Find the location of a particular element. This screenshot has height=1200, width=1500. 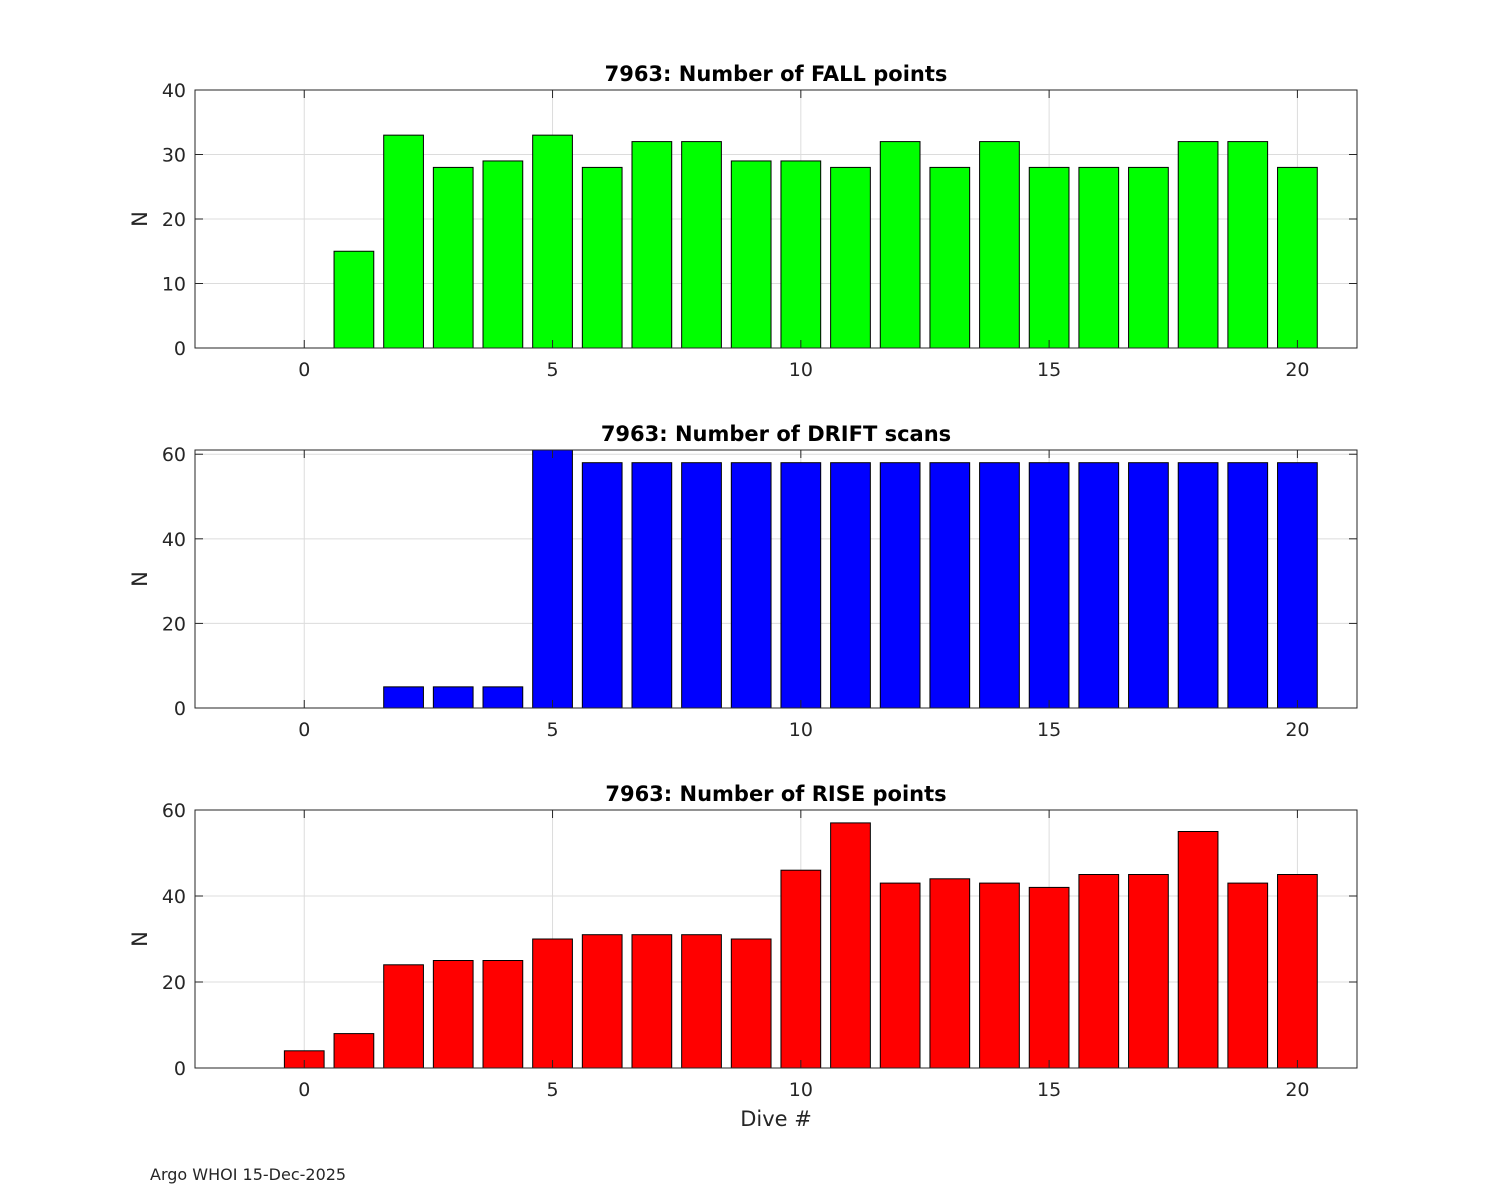

footer-credit: Argo WHOI 15-Dec-2025 is located at coordinates (248, 1174).